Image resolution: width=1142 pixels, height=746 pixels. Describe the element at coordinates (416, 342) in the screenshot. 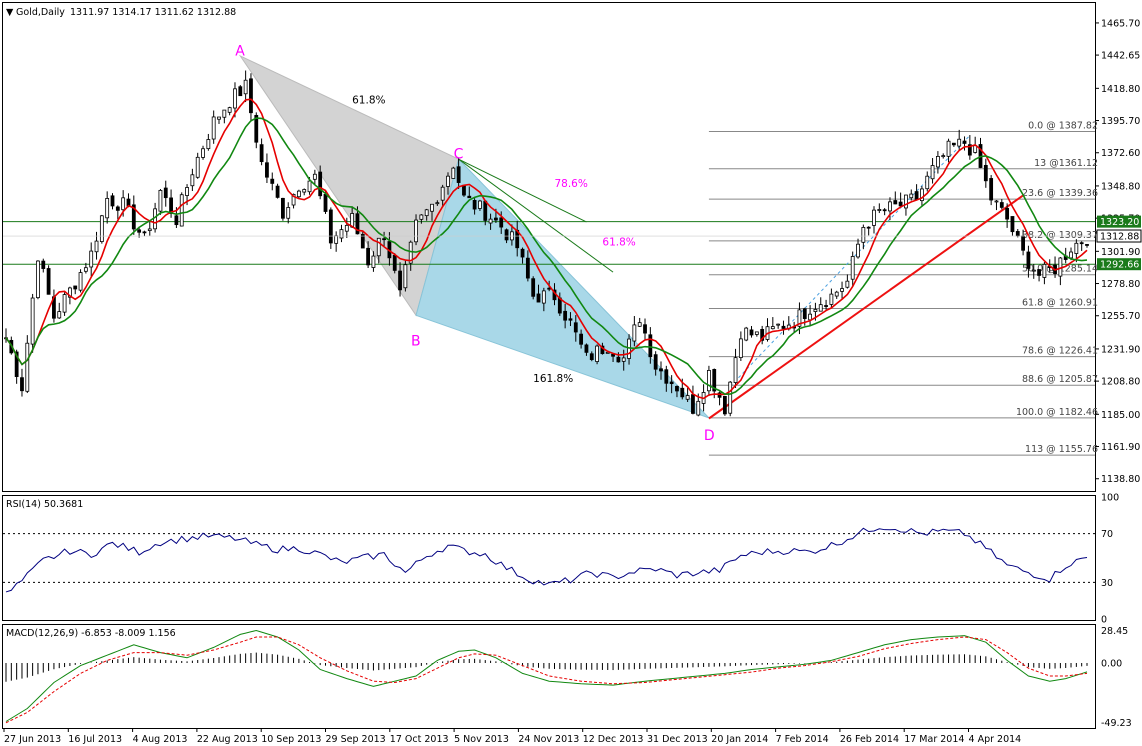

I see `pattern-point-b: B` at that location.